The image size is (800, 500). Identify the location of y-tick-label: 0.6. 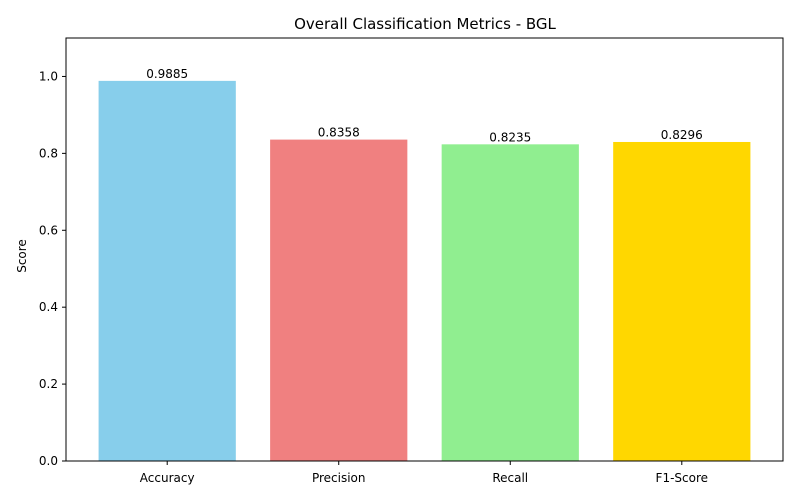
(48, 230).